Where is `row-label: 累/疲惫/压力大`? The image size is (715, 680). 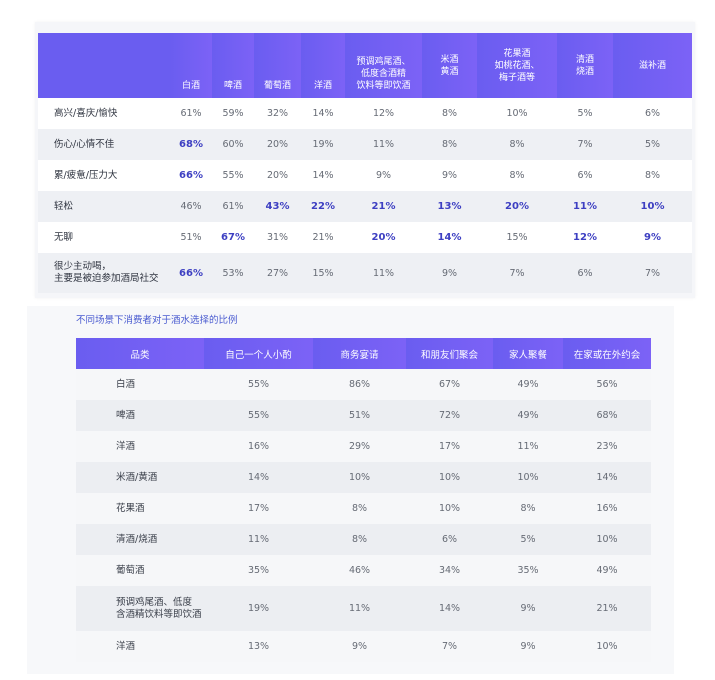
row-label: 累/疲惫/压力大 is located at coordinates (104, 175).